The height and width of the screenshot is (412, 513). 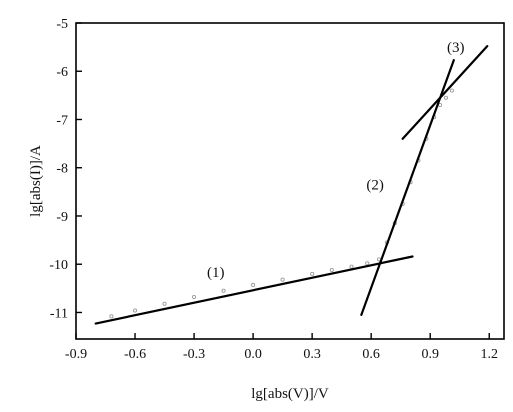 What do you see at coordinates (36, 181) in the screenshot?
I see `y-axis-title: lg[abs(I)]/A` at bounding box center [36, 181].